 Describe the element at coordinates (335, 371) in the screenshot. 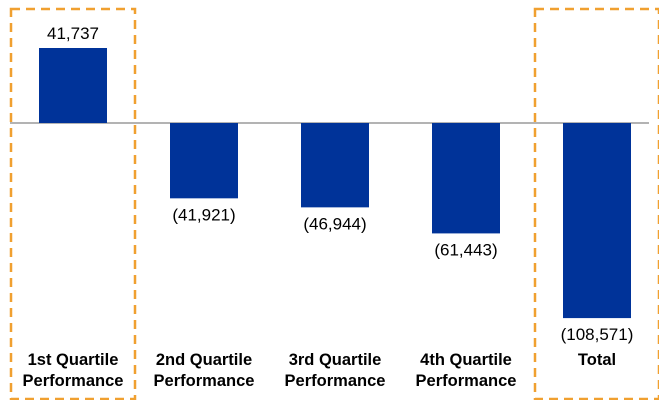

I see `category-label-3: 3rd Quartile Performance` at that location.